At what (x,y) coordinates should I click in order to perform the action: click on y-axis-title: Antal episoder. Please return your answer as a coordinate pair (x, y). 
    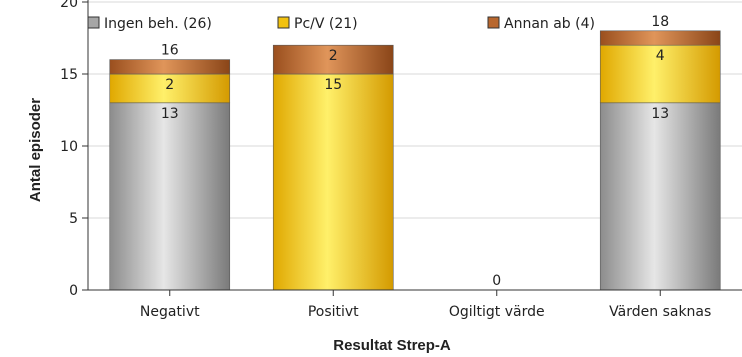
    Looking at the image, I should click on (35, 150).